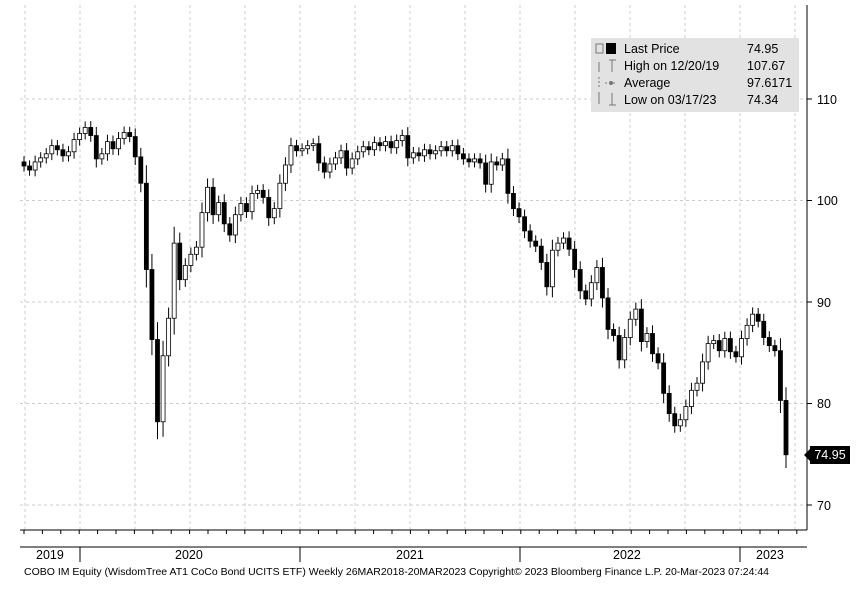  Describe the element at coordinates (606, 100) in the screenshot. I see `low-marker-icon` at that location.